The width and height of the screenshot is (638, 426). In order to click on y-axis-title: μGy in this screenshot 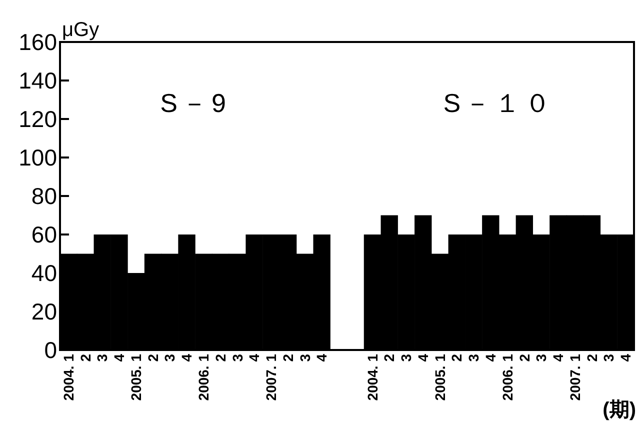, I will do `click(81, 30)`.